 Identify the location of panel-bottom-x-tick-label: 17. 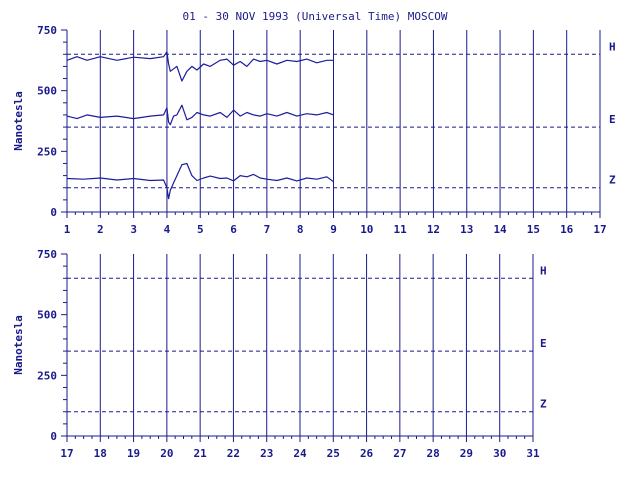
(66, 453).